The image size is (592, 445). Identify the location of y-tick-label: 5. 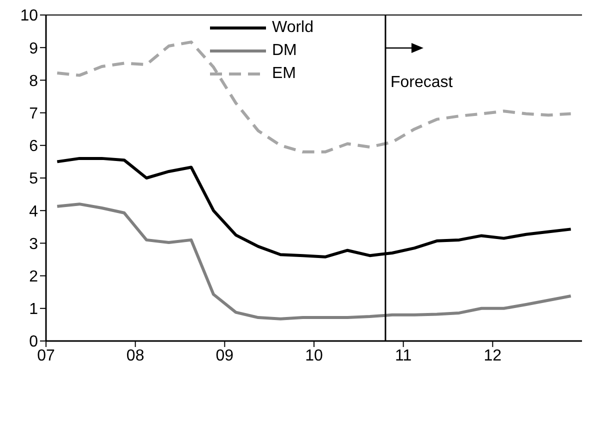
(33, 179).